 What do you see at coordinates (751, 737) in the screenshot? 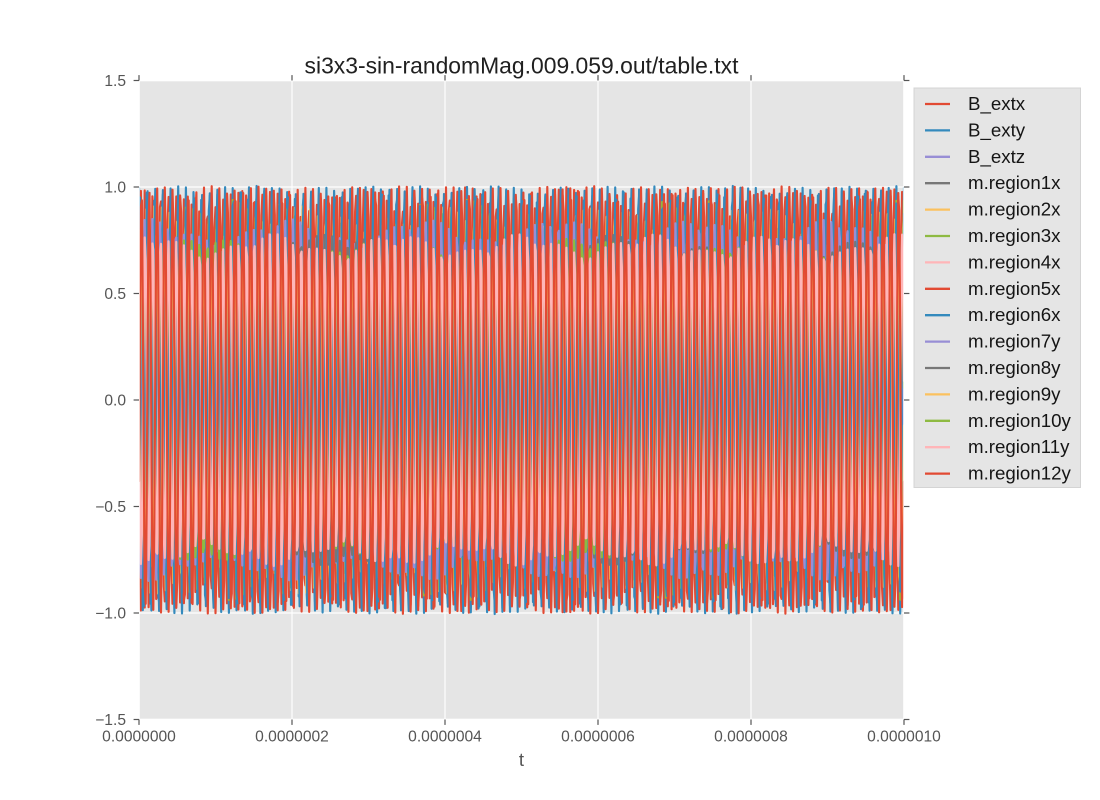
I see `svg-text: 0.0000008` at bounding box center [751, 737].